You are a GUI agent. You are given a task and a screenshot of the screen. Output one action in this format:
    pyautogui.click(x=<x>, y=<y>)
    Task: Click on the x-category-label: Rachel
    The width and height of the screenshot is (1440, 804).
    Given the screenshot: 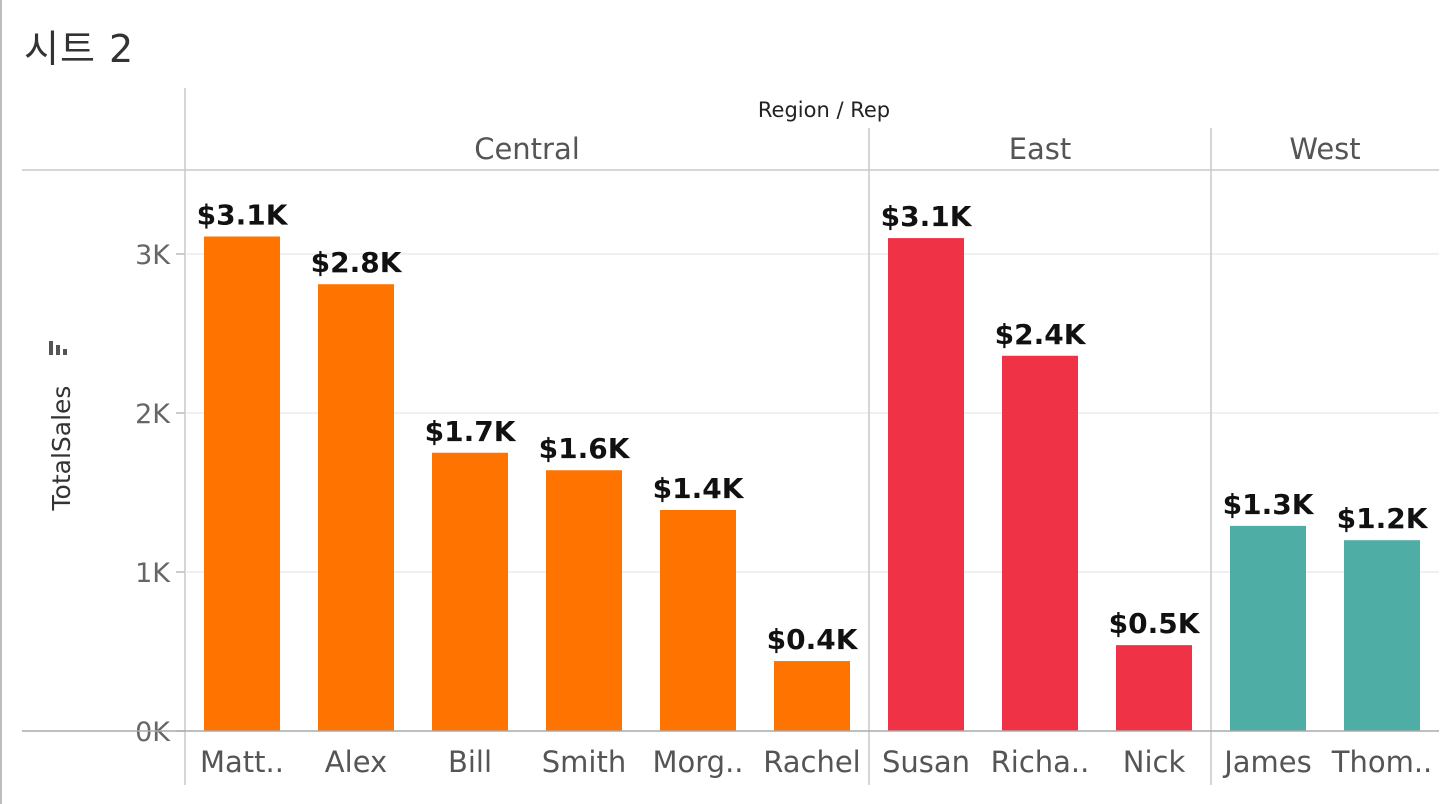 What is the action you would take?
    pyautogui.click(x=812, y=762)
    